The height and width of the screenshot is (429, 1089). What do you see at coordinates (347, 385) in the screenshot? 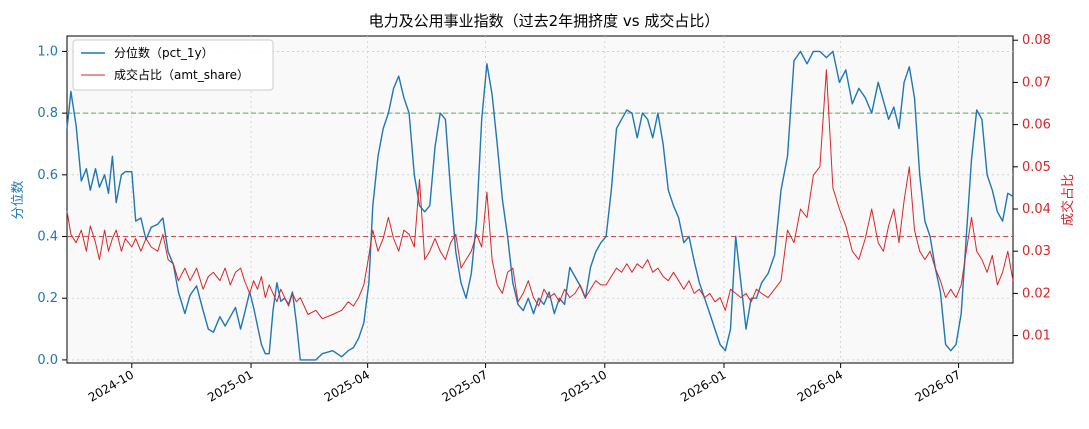
I see `x-tick-label: 2025-04` at bounding box center [347, 385].